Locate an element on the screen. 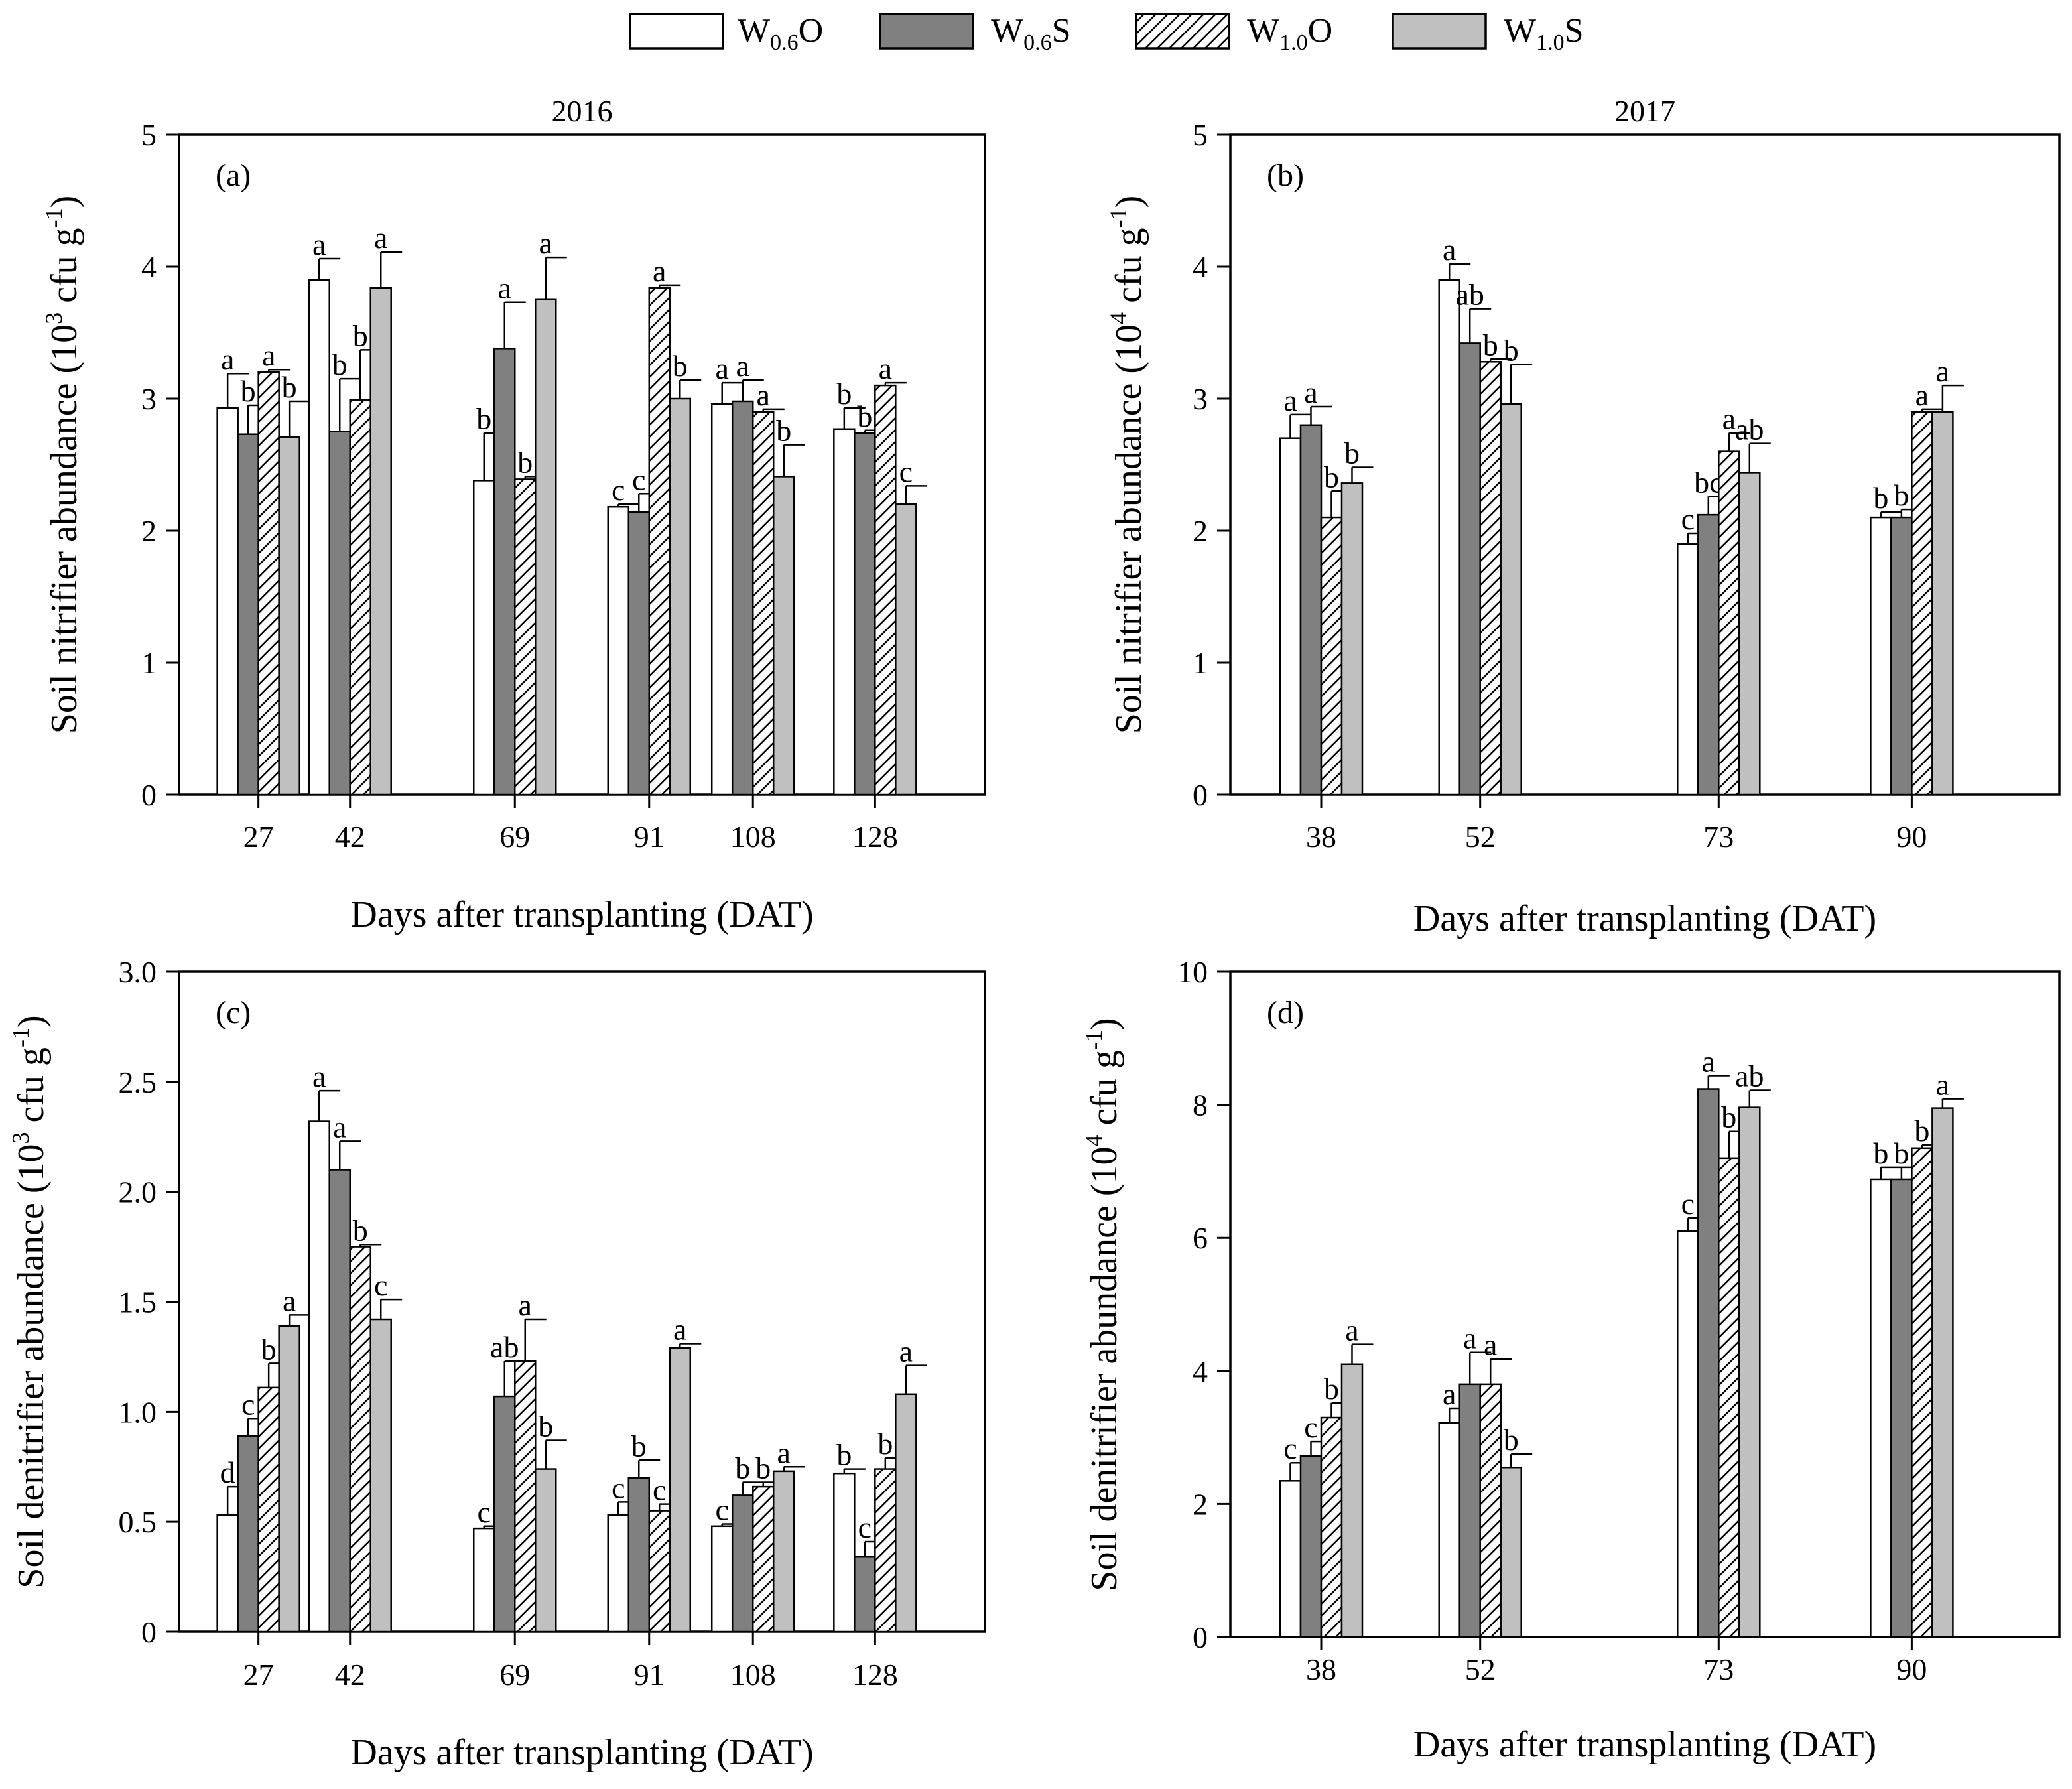 The image size is (2072, 1789). legend-label-1: W0.6S is located at coordinates (1031, 33).